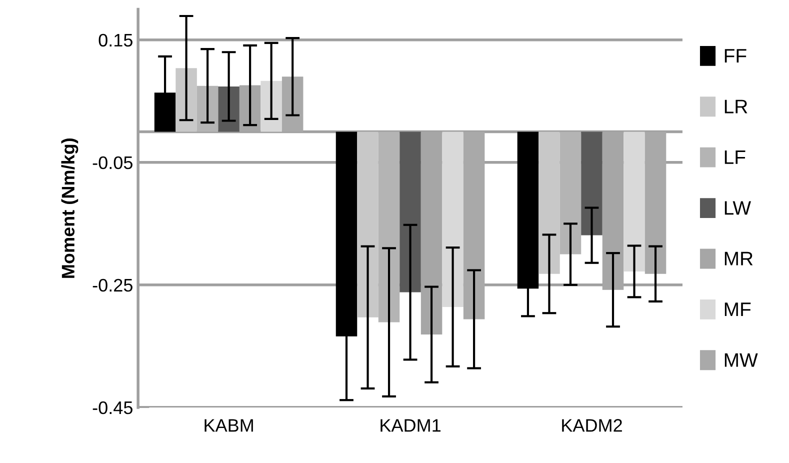 Image resolution: width=789 pixels, height=463 pixels. I want to click on legend-label: FF, so click(735, 55).